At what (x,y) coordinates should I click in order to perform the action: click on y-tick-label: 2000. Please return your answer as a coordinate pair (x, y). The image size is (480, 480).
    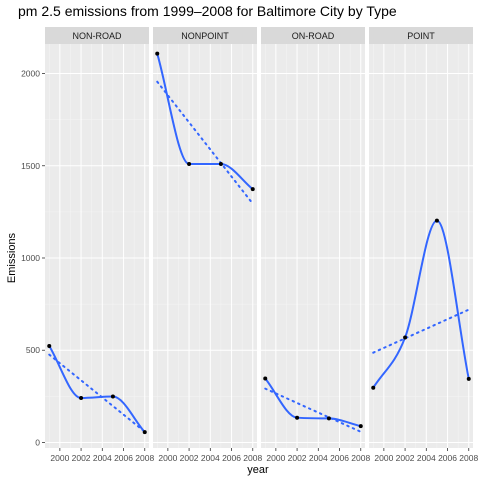
    Looking at the image, I should click on (30, 74).